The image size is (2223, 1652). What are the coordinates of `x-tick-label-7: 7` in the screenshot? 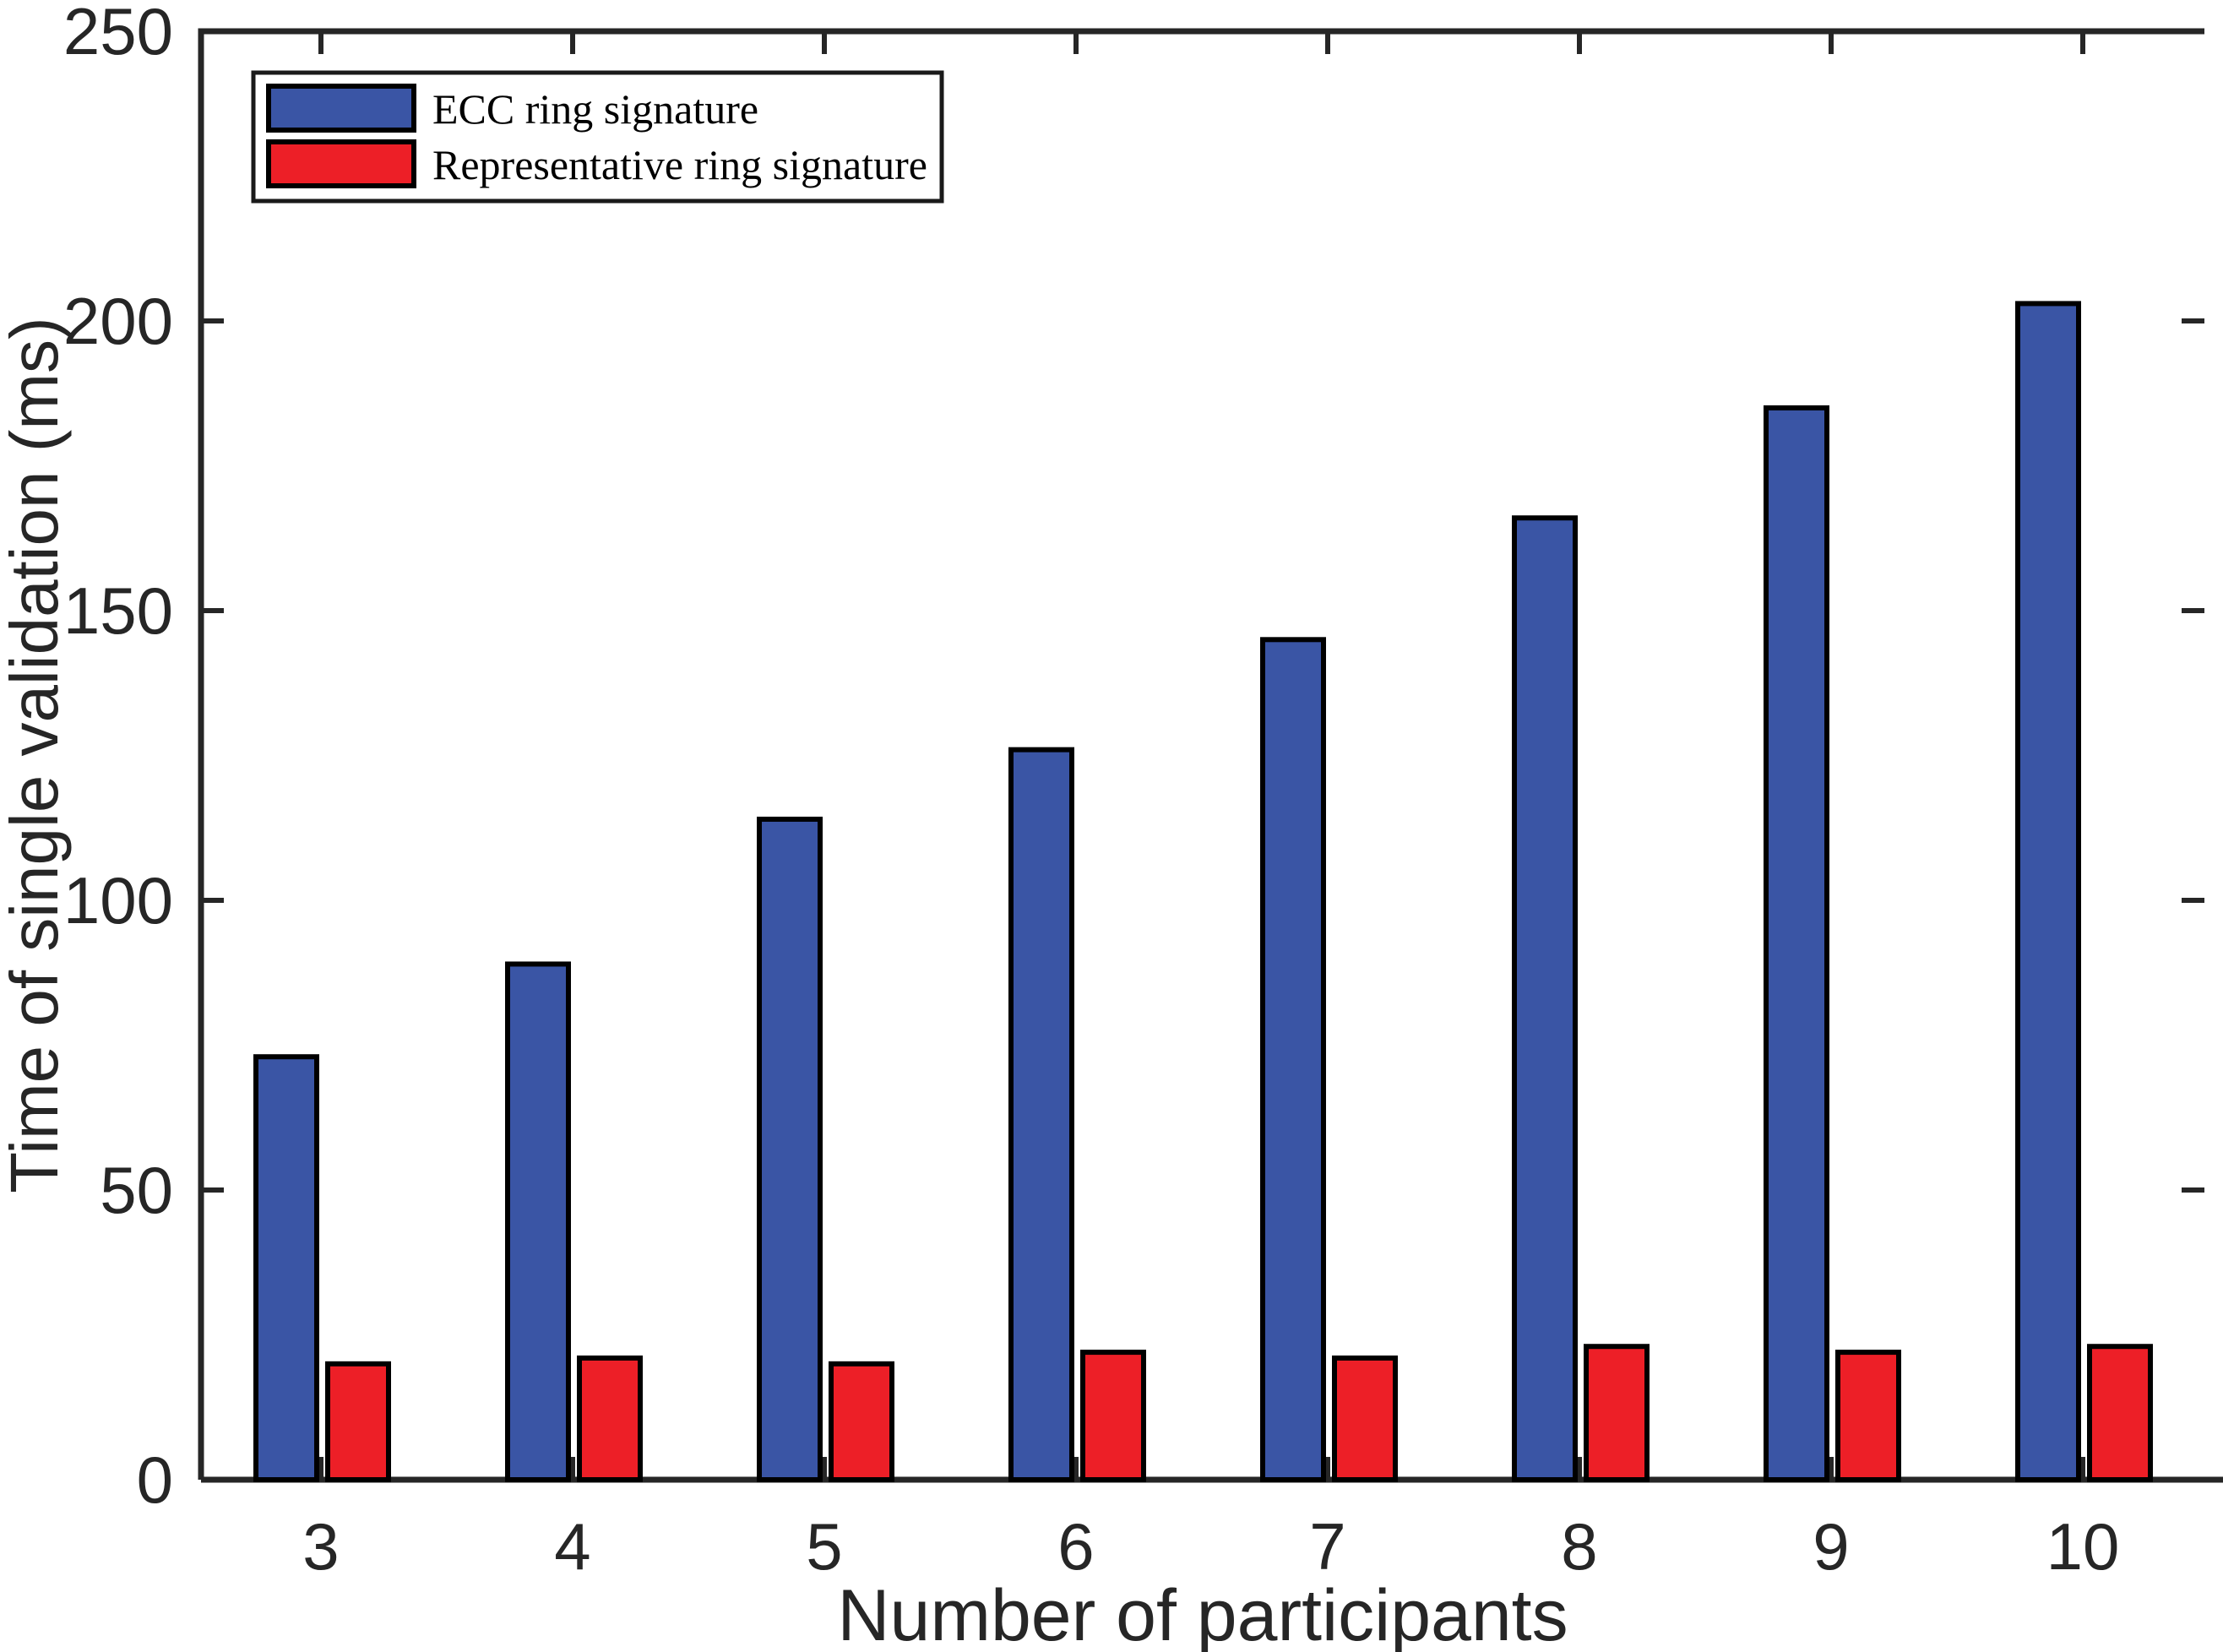 It's located at (1327, 1546).